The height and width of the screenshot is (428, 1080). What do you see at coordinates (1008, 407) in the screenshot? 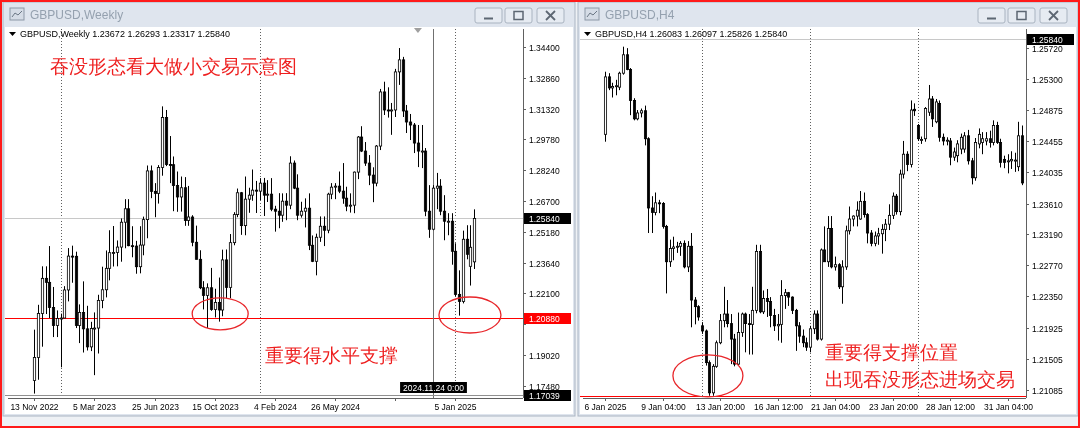
I see `x-tick-label: 31 Jan 04:00` at bounding box center [1008, 407].